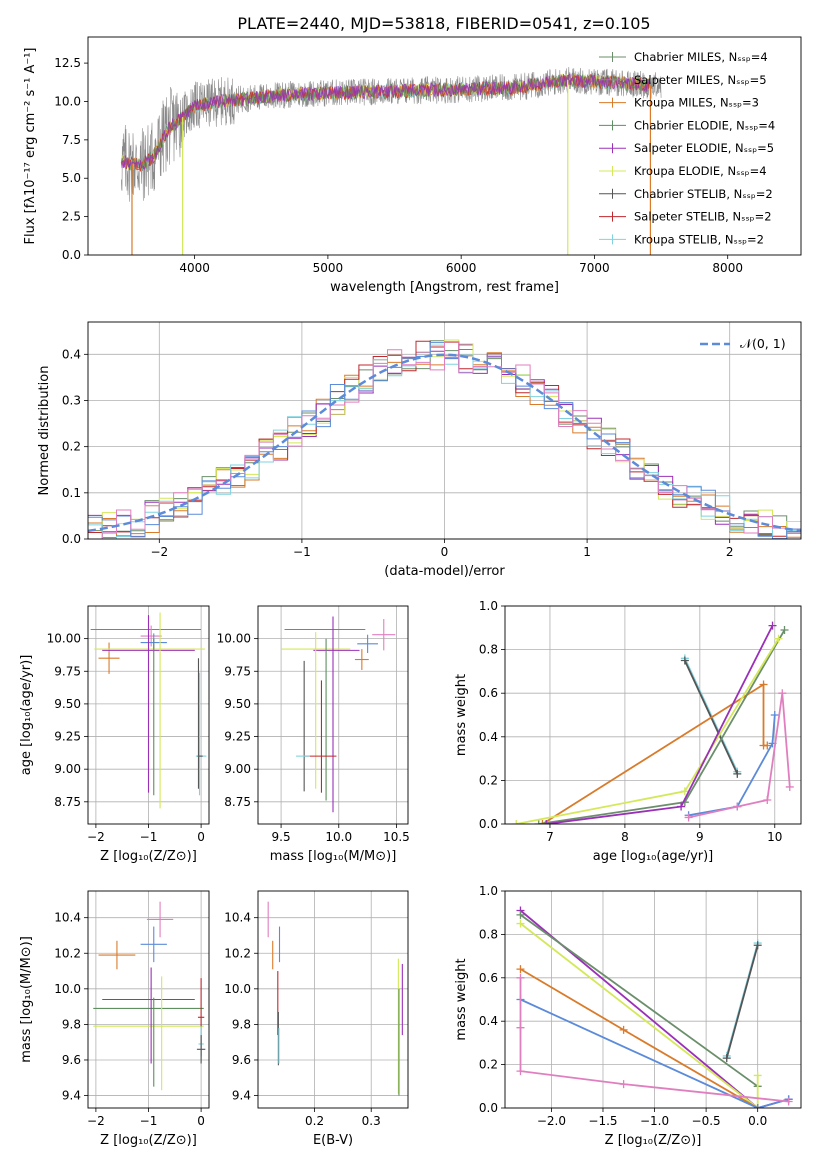 This screenshot has height=1170, width=819. What do you see at coordinates (727, 268) in the screenshot?
I see `x-tick-label: 8000` at bounding box center [727, 268].